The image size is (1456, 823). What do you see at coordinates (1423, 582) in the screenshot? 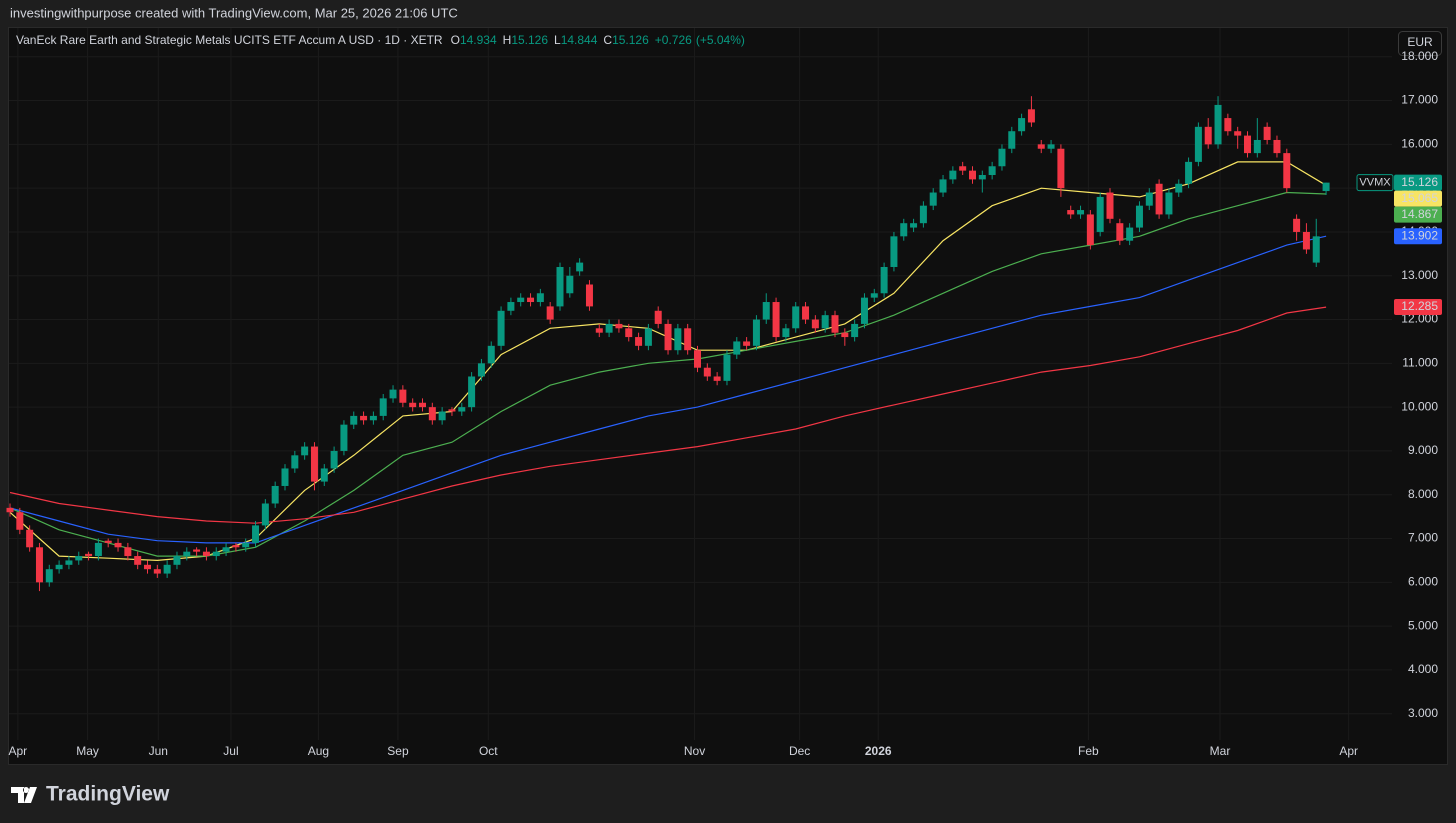
I see `y-tick-label: 6.000` at bounding box center [1423, 582].